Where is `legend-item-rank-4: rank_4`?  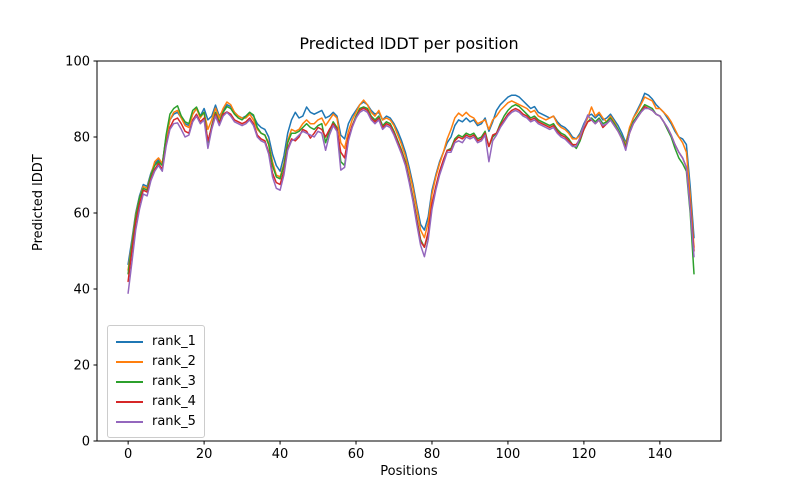
legend-item-rank-4: rank_4 is located at coordinates (156, 402).